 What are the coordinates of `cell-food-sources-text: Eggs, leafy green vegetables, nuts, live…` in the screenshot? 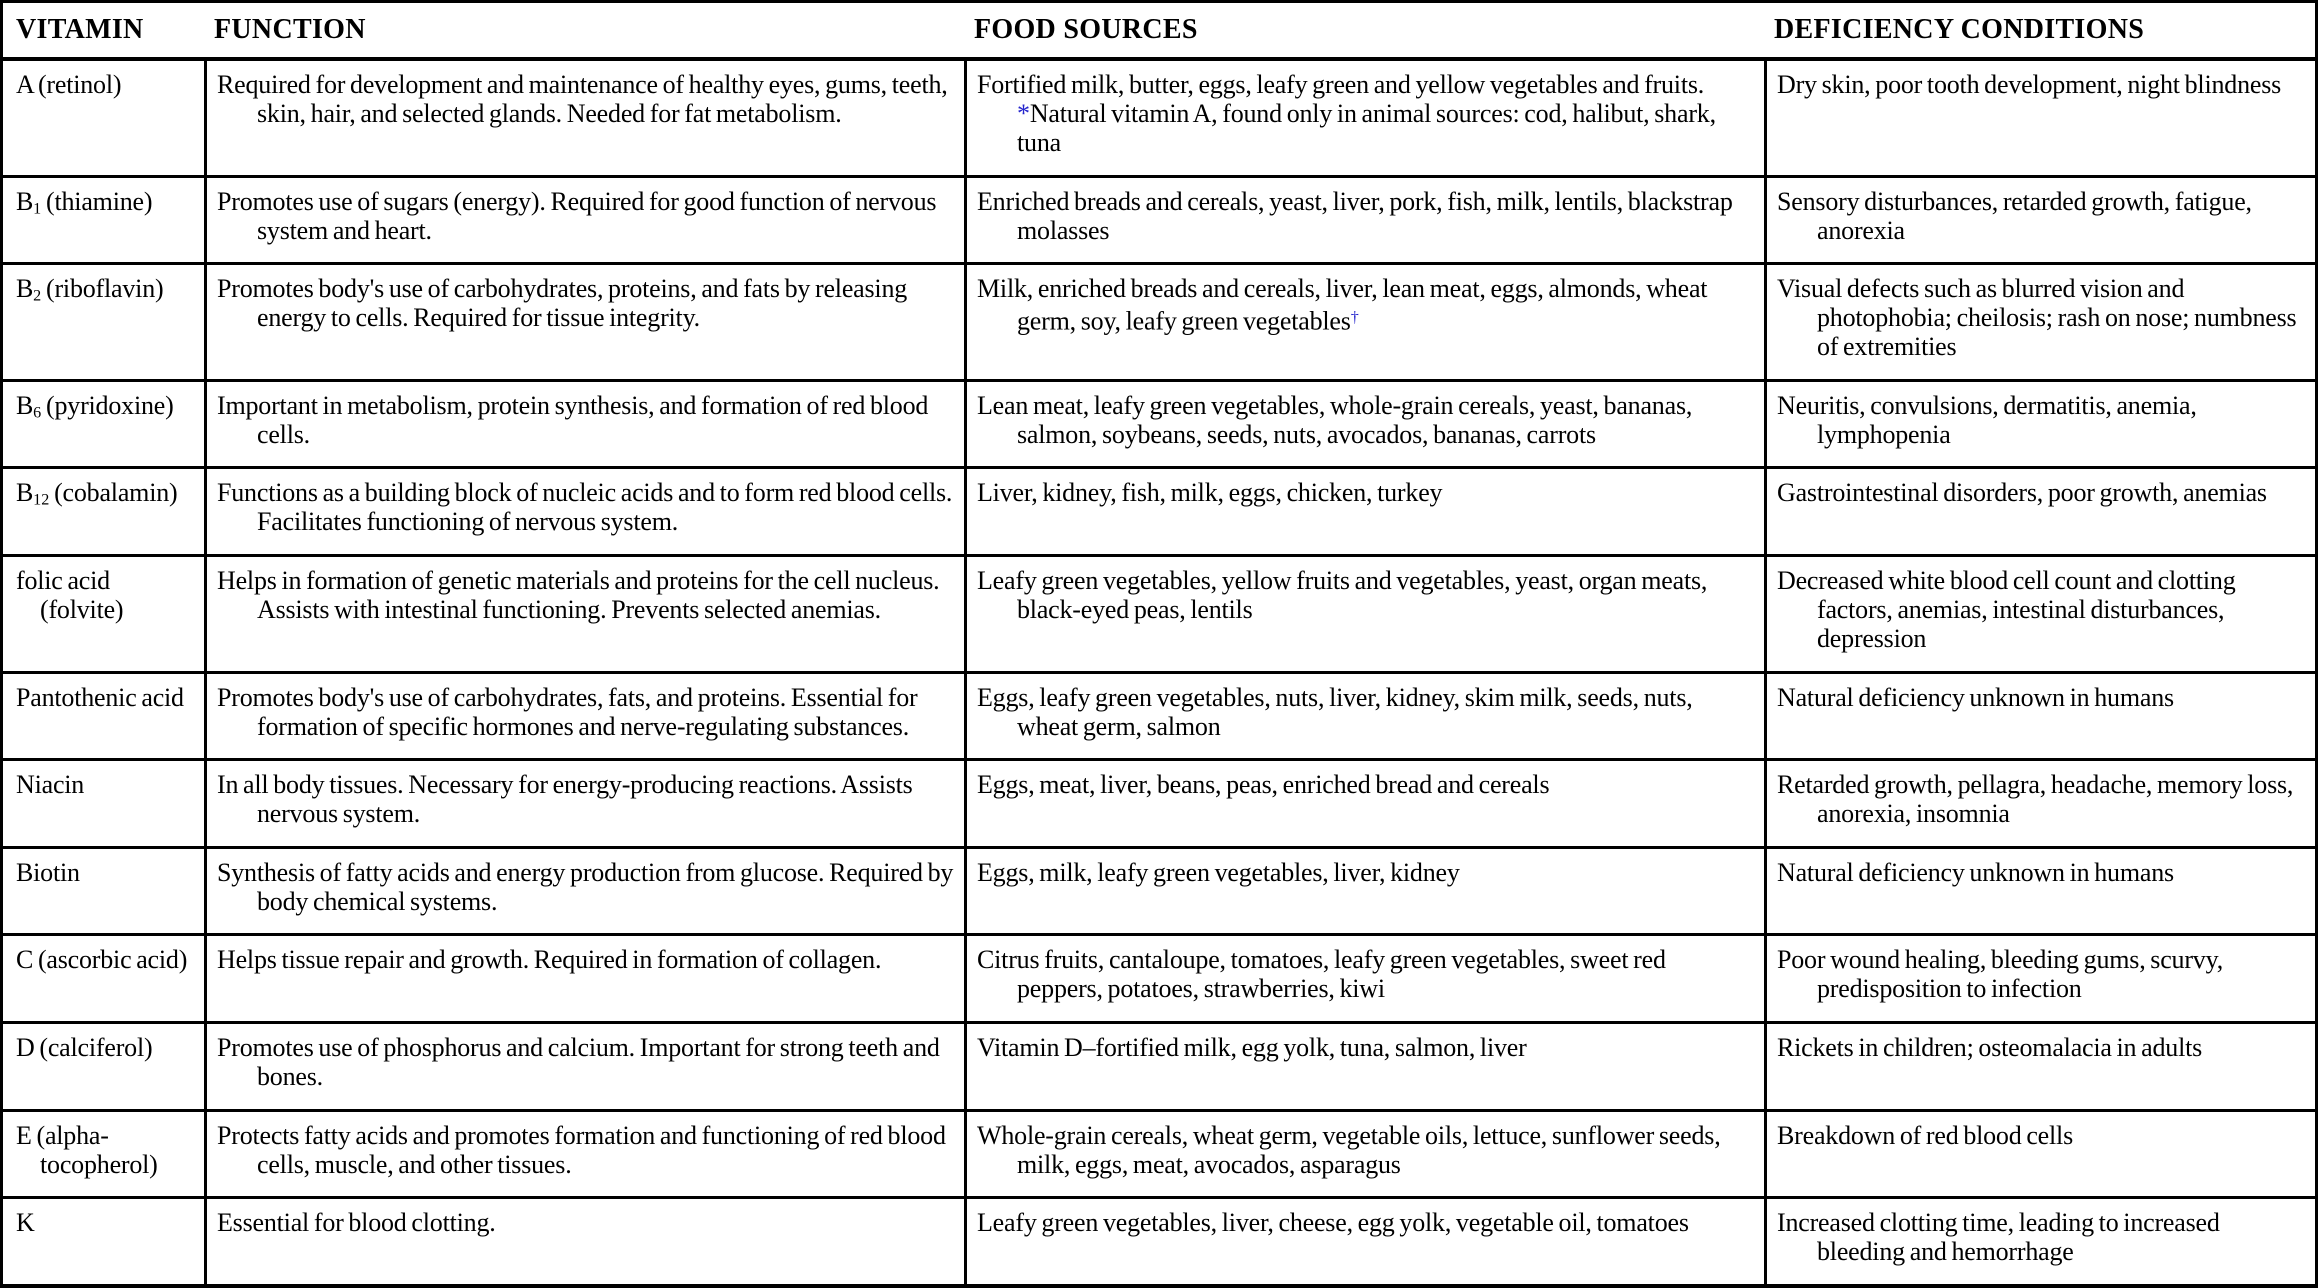 It's located at (1335, 711).